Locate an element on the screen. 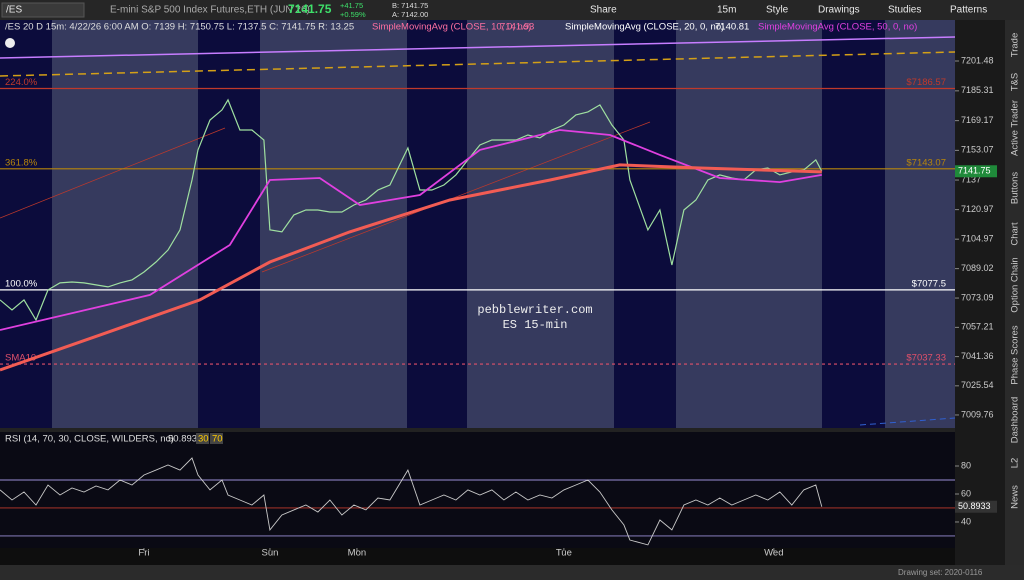  sidebar-tab: Phase Scores is located at coordinates (1015, 354).